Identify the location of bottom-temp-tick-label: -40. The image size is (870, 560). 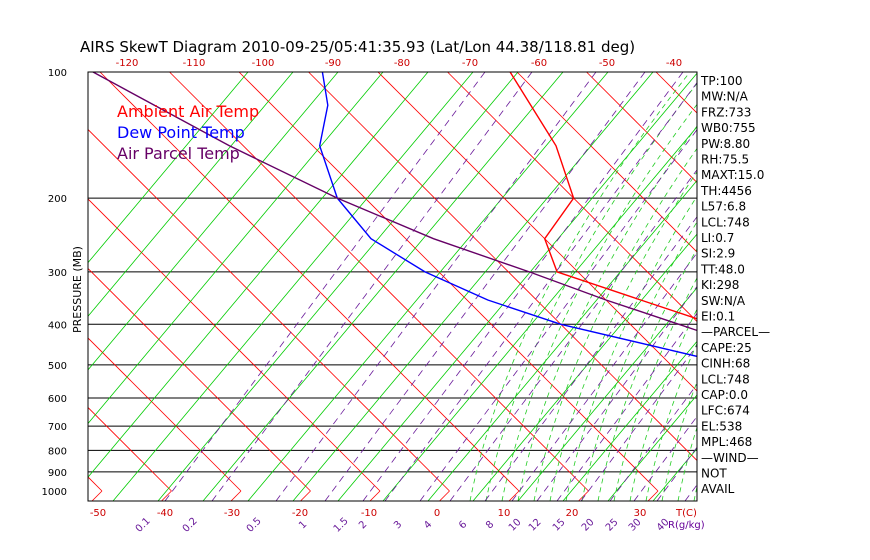
(165, 513).